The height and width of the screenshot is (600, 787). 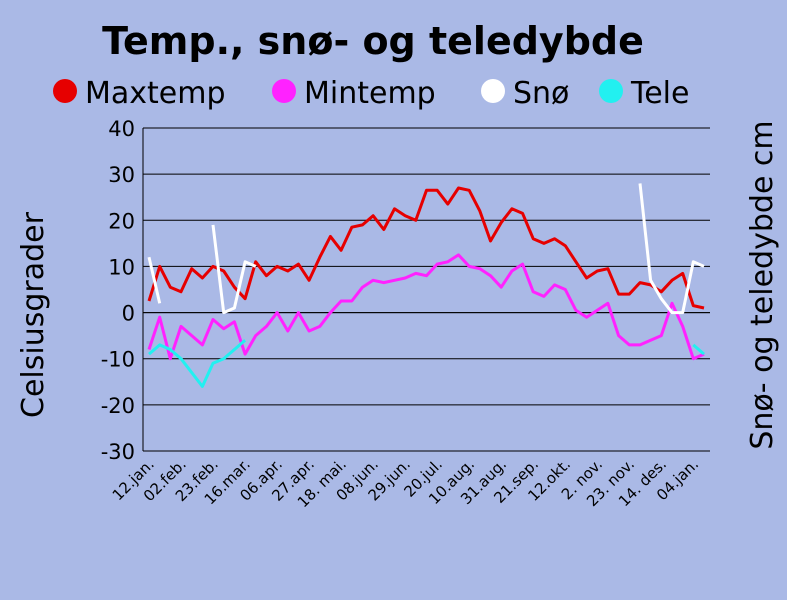 I want to click on y-tick-label: -30, so click(x=118, y=452).